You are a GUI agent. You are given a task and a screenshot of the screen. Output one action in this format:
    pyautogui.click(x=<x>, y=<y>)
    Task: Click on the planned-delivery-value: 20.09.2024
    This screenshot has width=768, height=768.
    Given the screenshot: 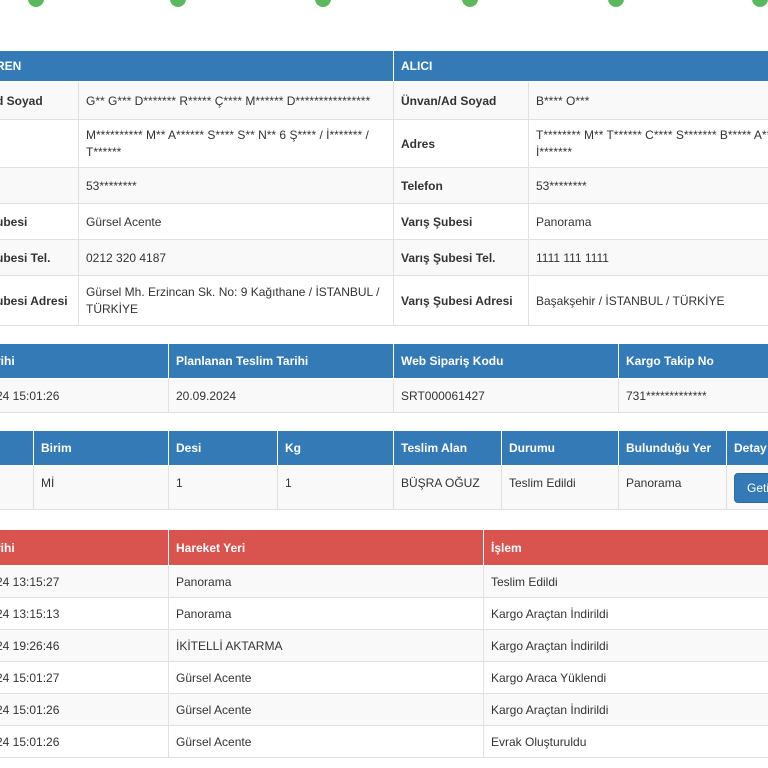 What is the action you would take?
    pyautogui.click(x=281, y=395)
    